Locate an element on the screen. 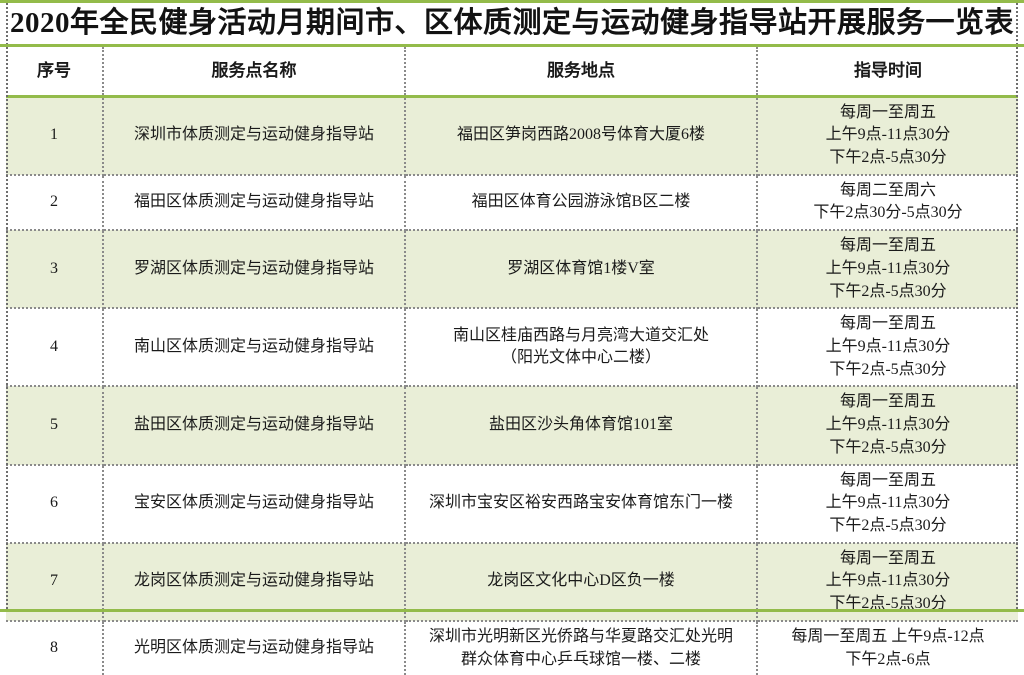  cell-station-name: 南山区体质测定与运动健身指导站 is located at coordinates (254, 348).